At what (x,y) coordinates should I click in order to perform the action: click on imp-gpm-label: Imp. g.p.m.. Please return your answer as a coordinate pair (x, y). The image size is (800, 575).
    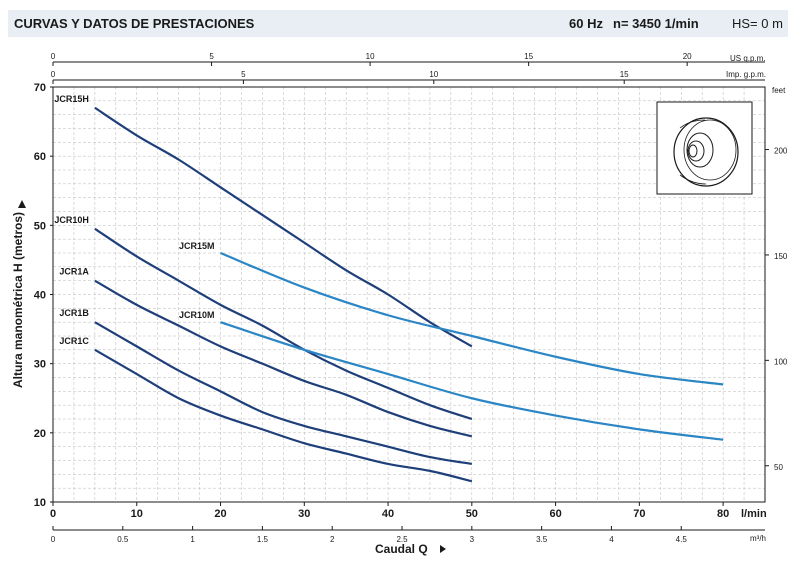
    Looking at the image, I should click on (746, 74).